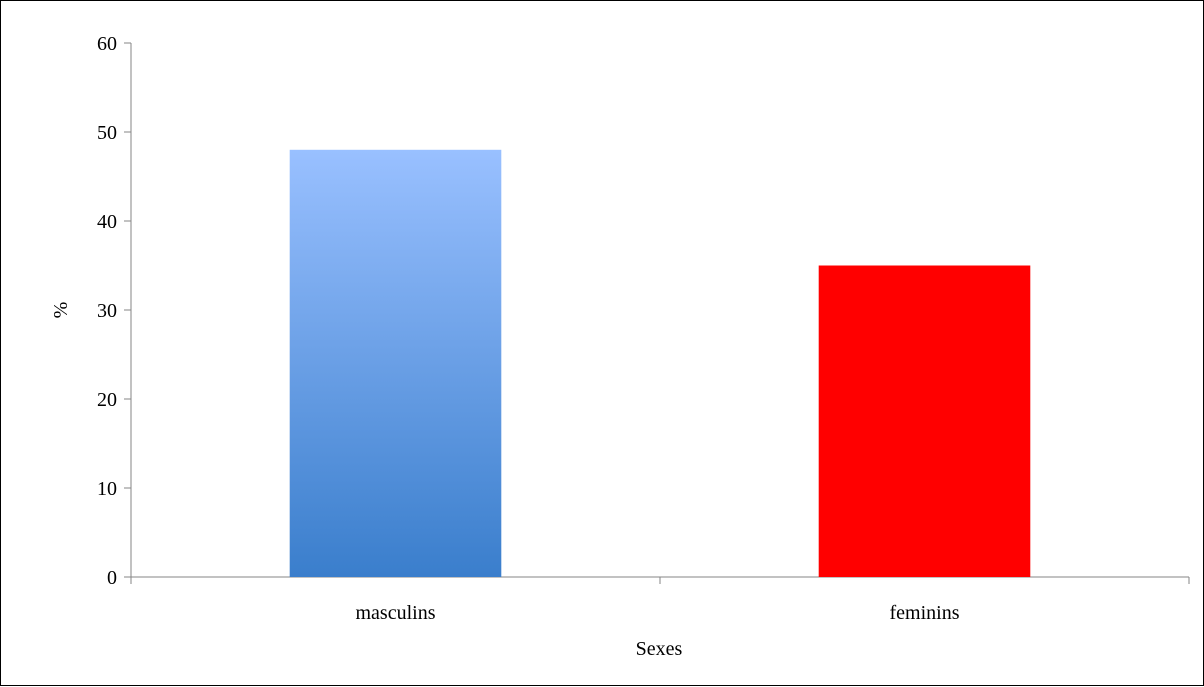 Image resolution: width=1204 pixels, height=687 pixels. I want to click on y-tick-label: 40, so click(107, 222).